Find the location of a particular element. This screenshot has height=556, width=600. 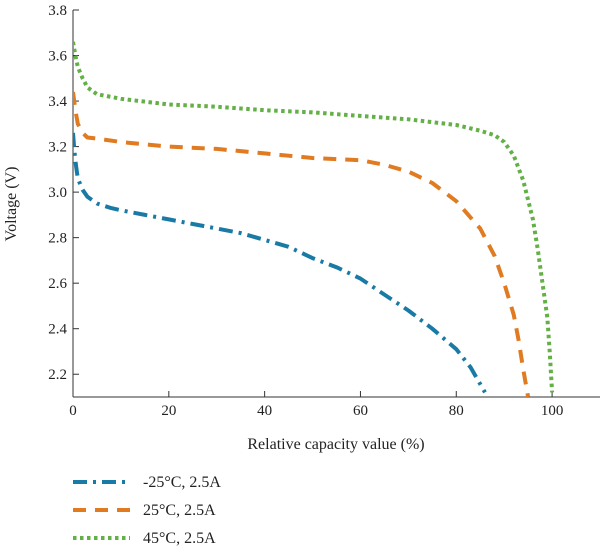

legend-label-3: 45°C, 2.5A is located at coordinates (179, 538).